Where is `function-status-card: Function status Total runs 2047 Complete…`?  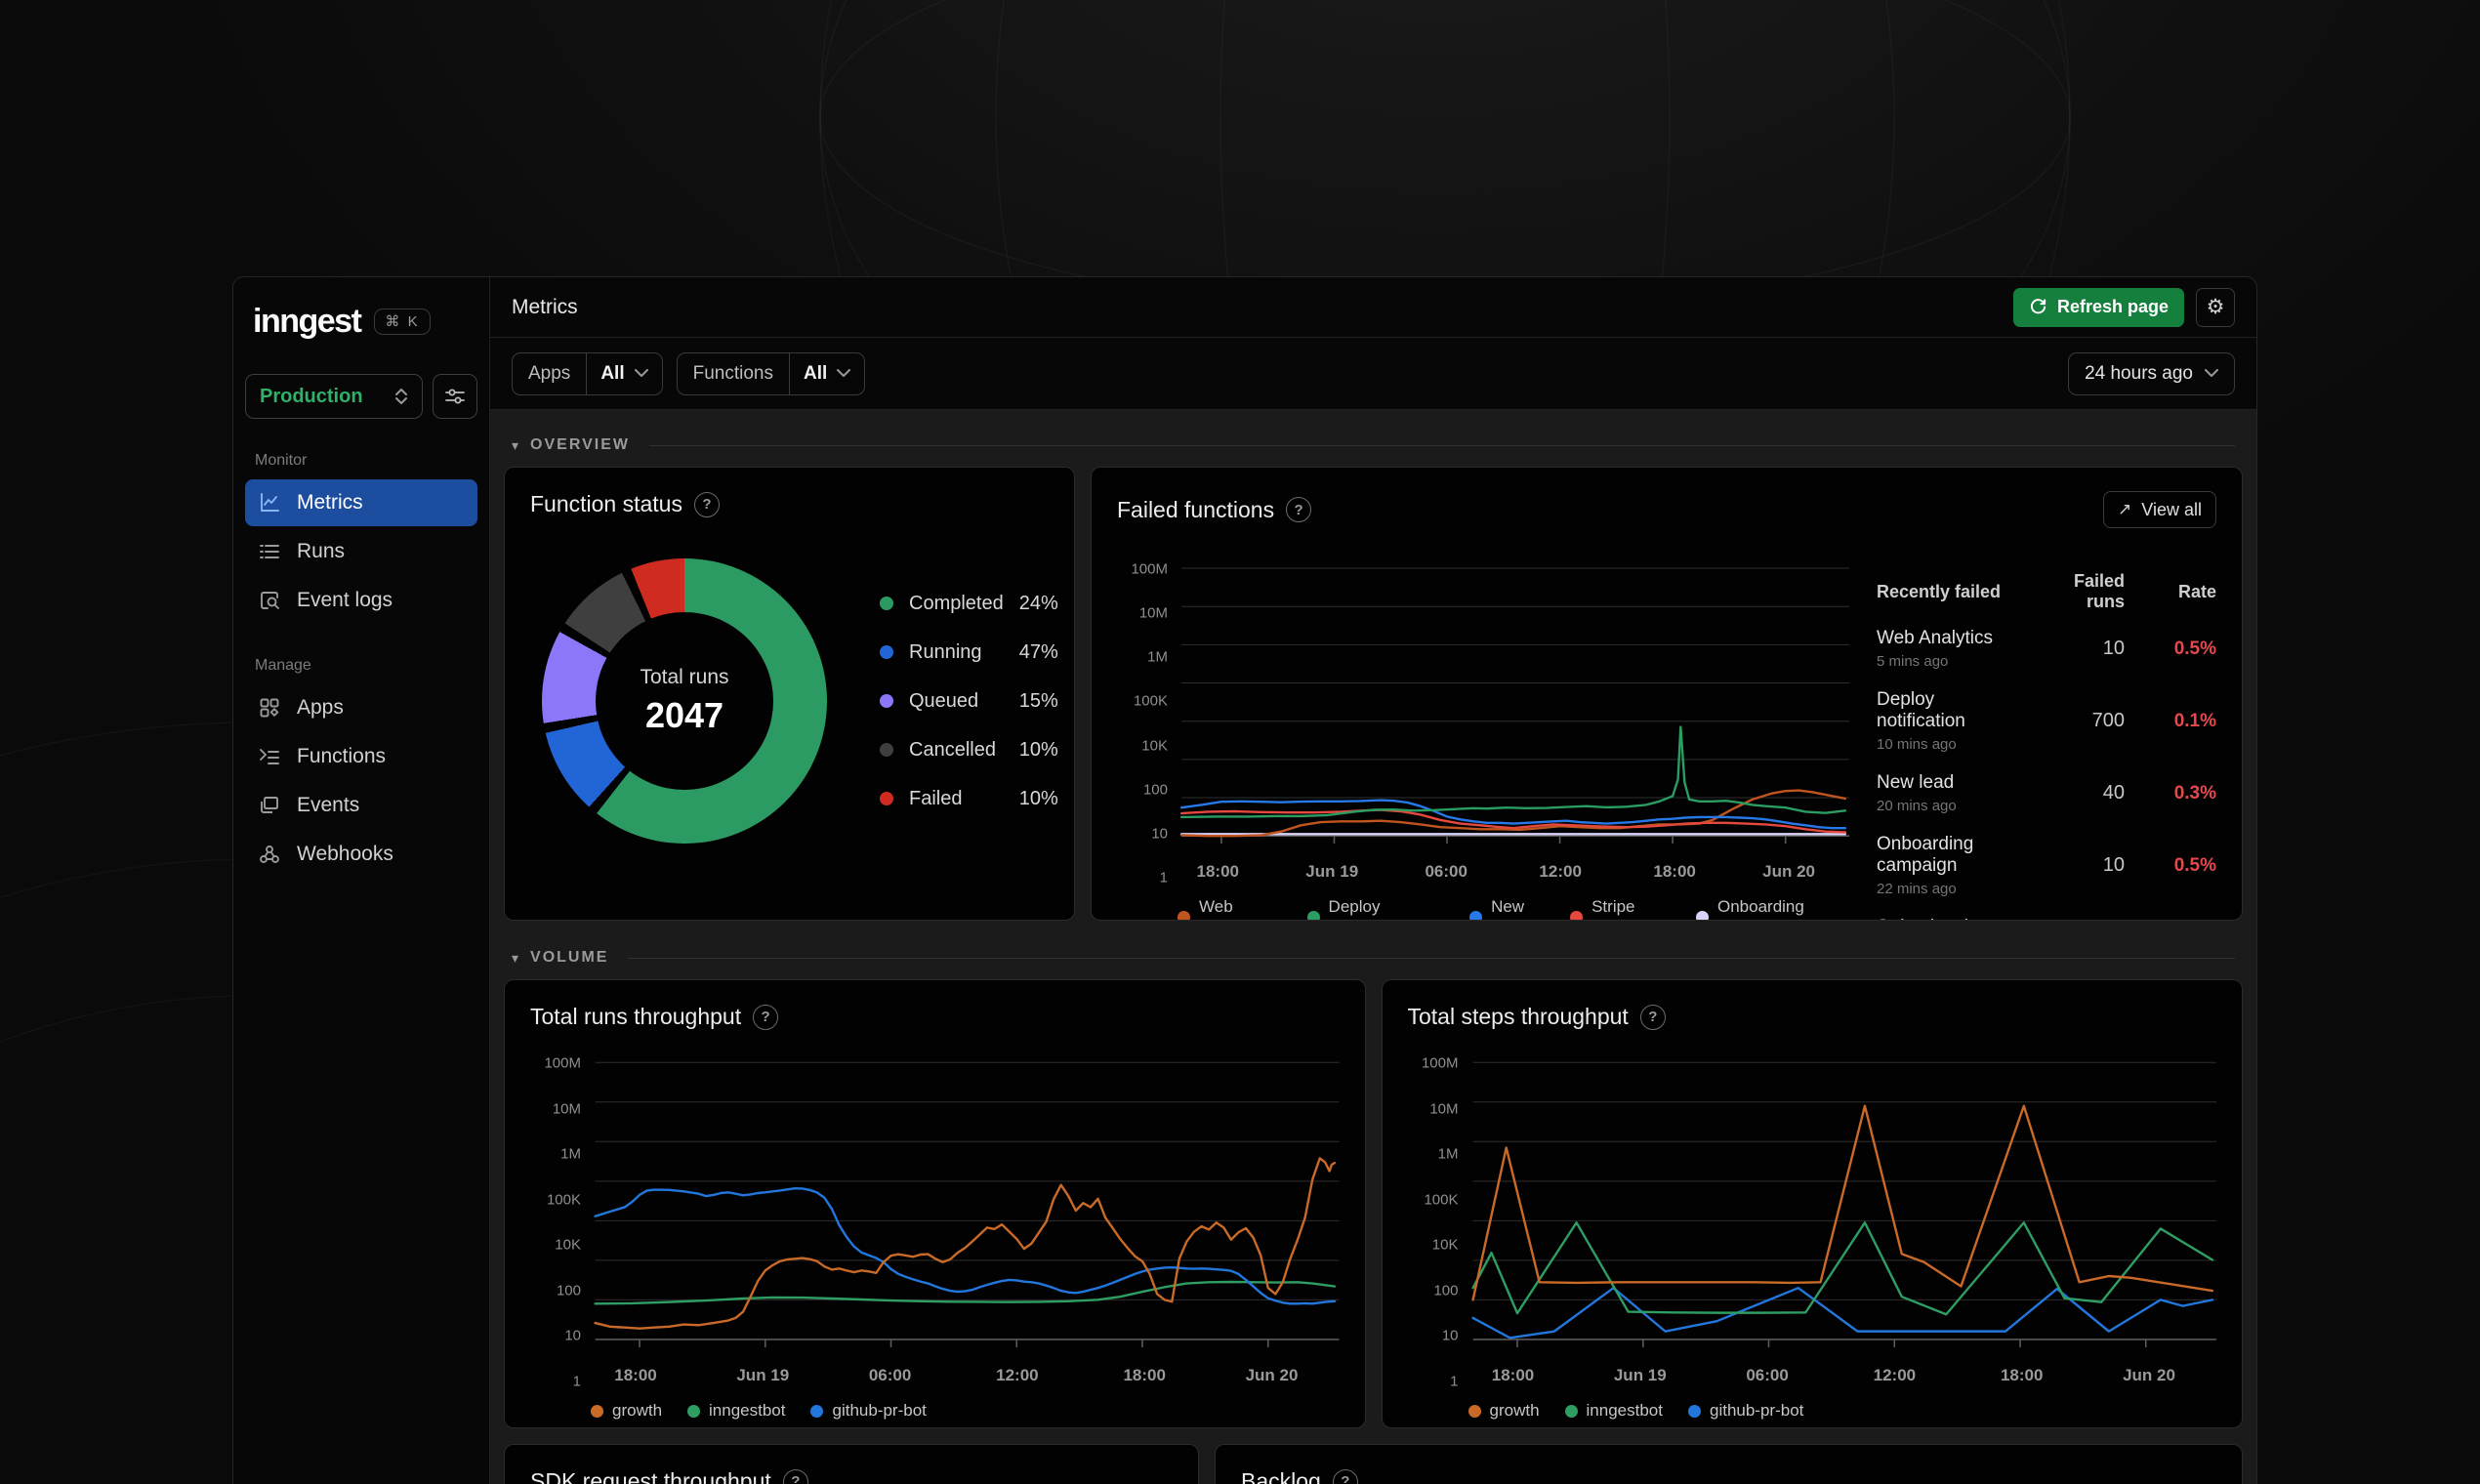 function-status-card: Function status Total runs 2047 Complete… is located at coordinates (789, 694).